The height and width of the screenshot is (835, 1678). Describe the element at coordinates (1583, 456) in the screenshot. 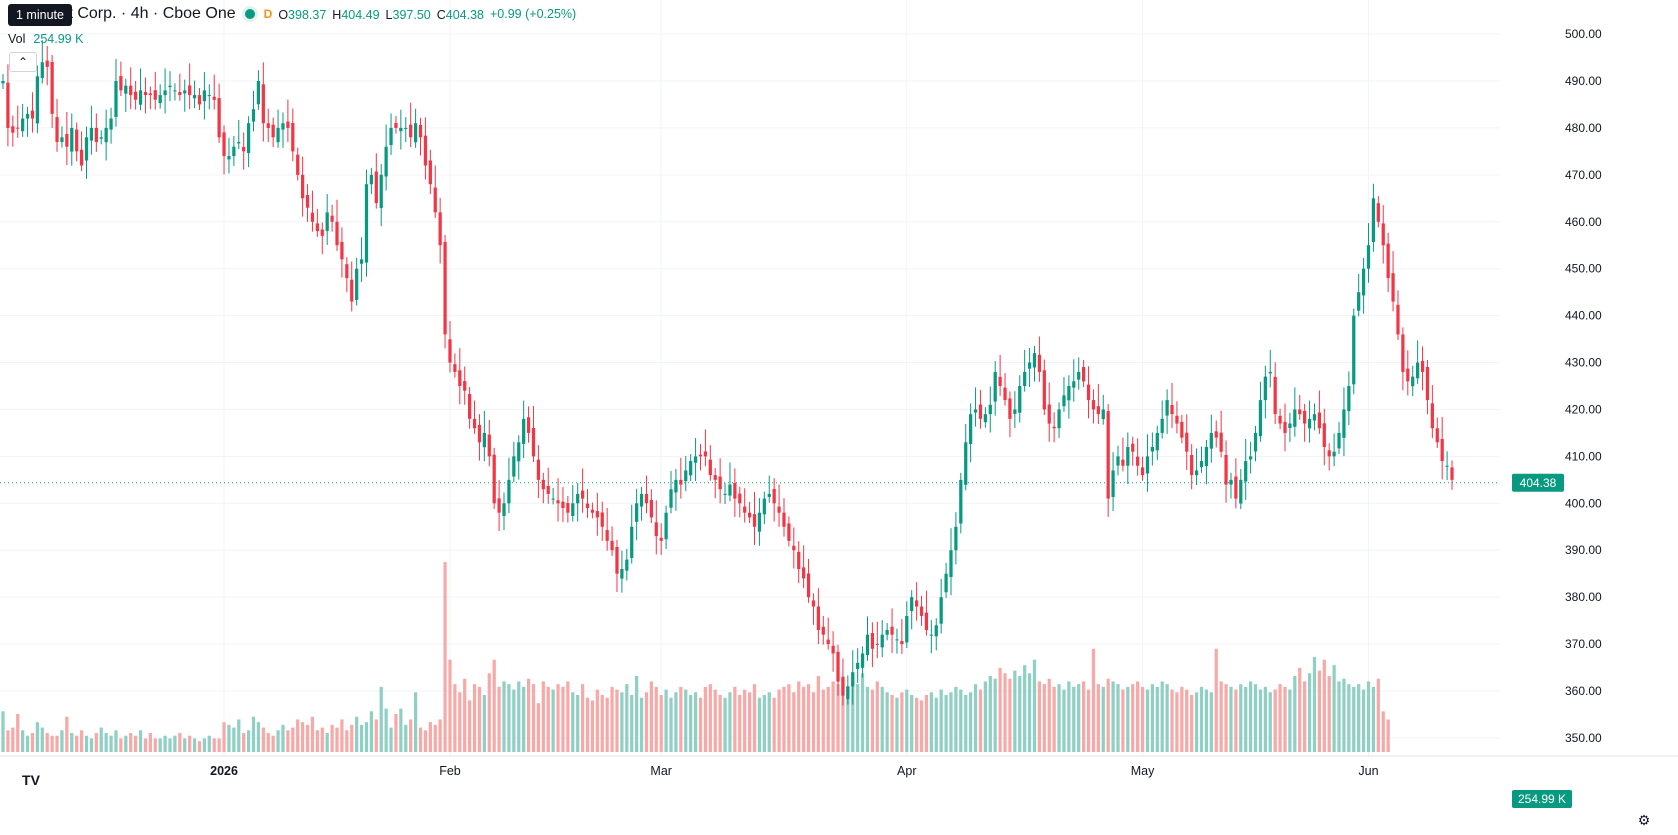

I see `y-tick-label: 410.00` at that location.